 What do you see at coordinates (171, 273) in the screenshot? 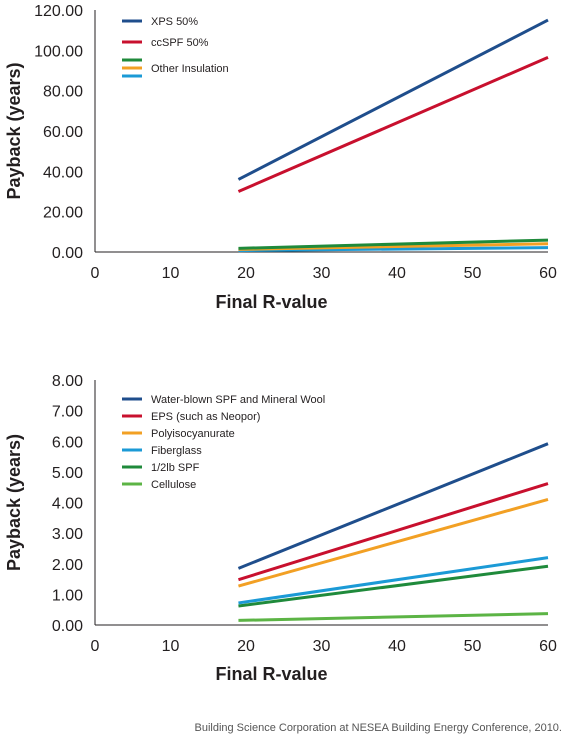
I see `chart-1-x-tick-label: 10` at bounding box center [171, 273].